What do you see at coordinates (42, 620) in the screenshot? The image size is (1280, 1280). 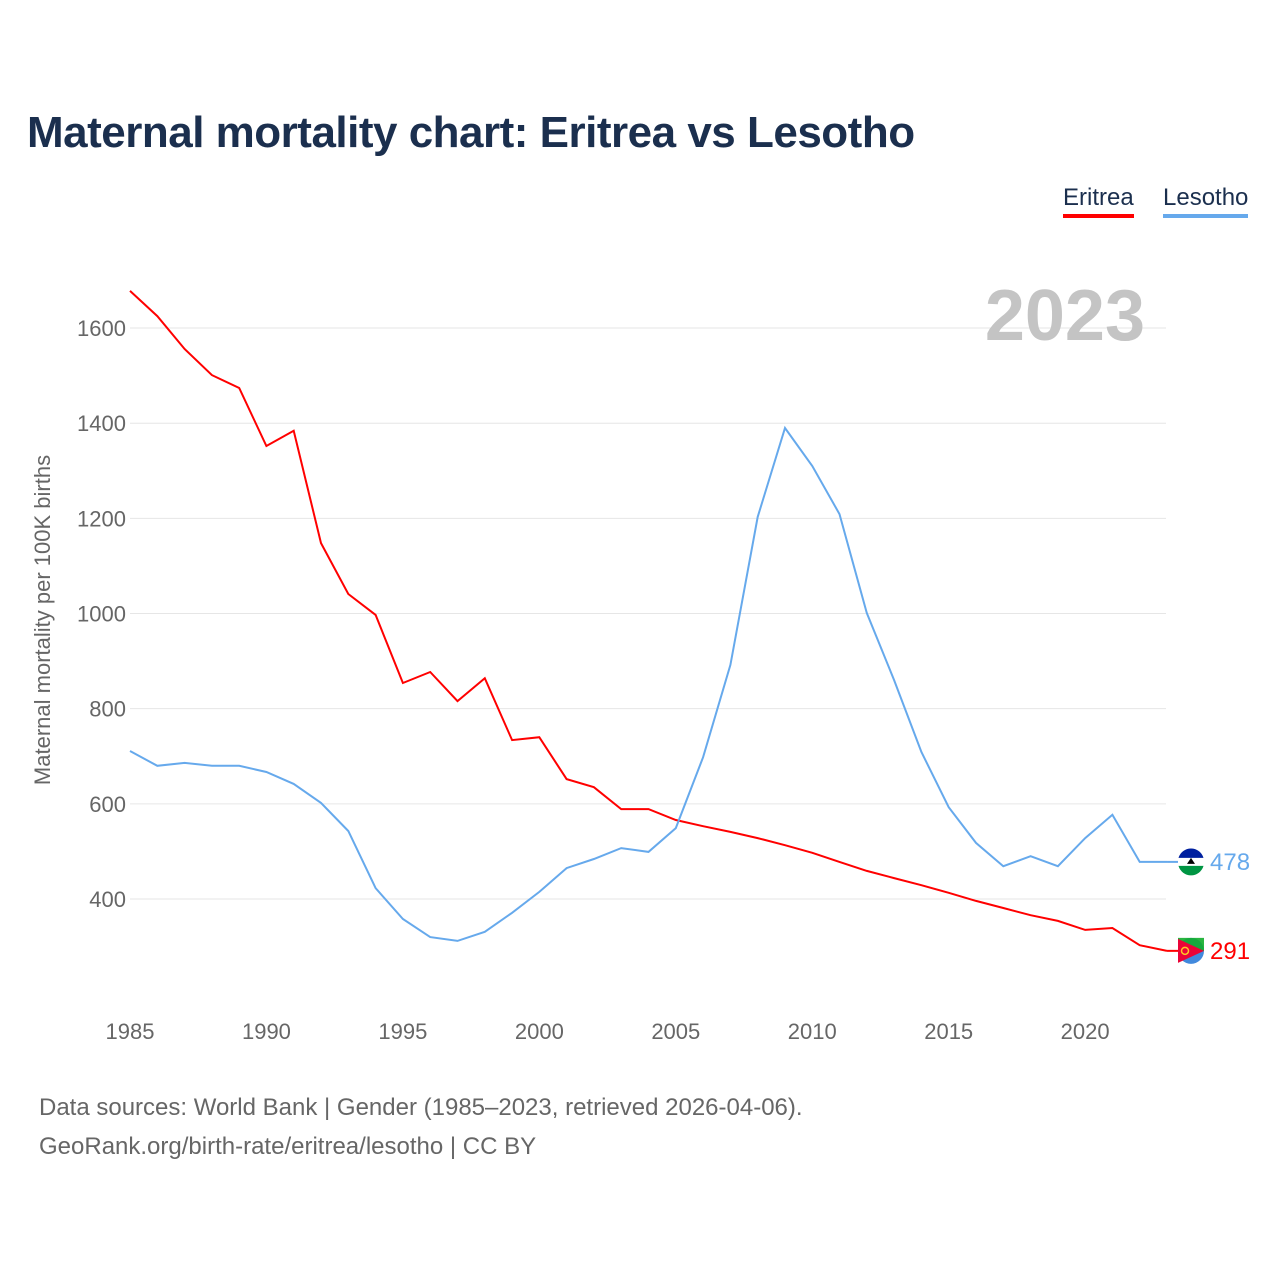 I see `y-axis-label: Maternal mortality per 100K births` at bounding box center [42, 620].